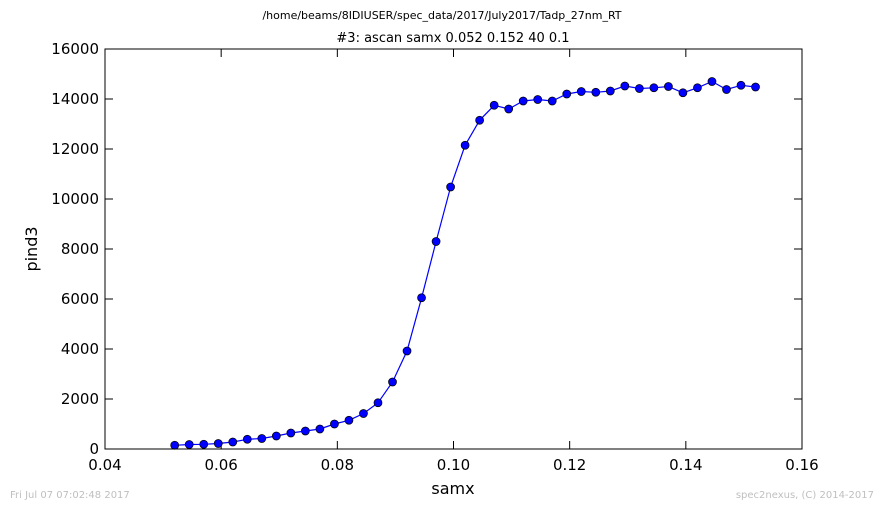 This screenshot has height=509, width=884. Describe the element at coordinates (80, 299) in the screenshot. I see `y-tick-label: 6000` at that location.